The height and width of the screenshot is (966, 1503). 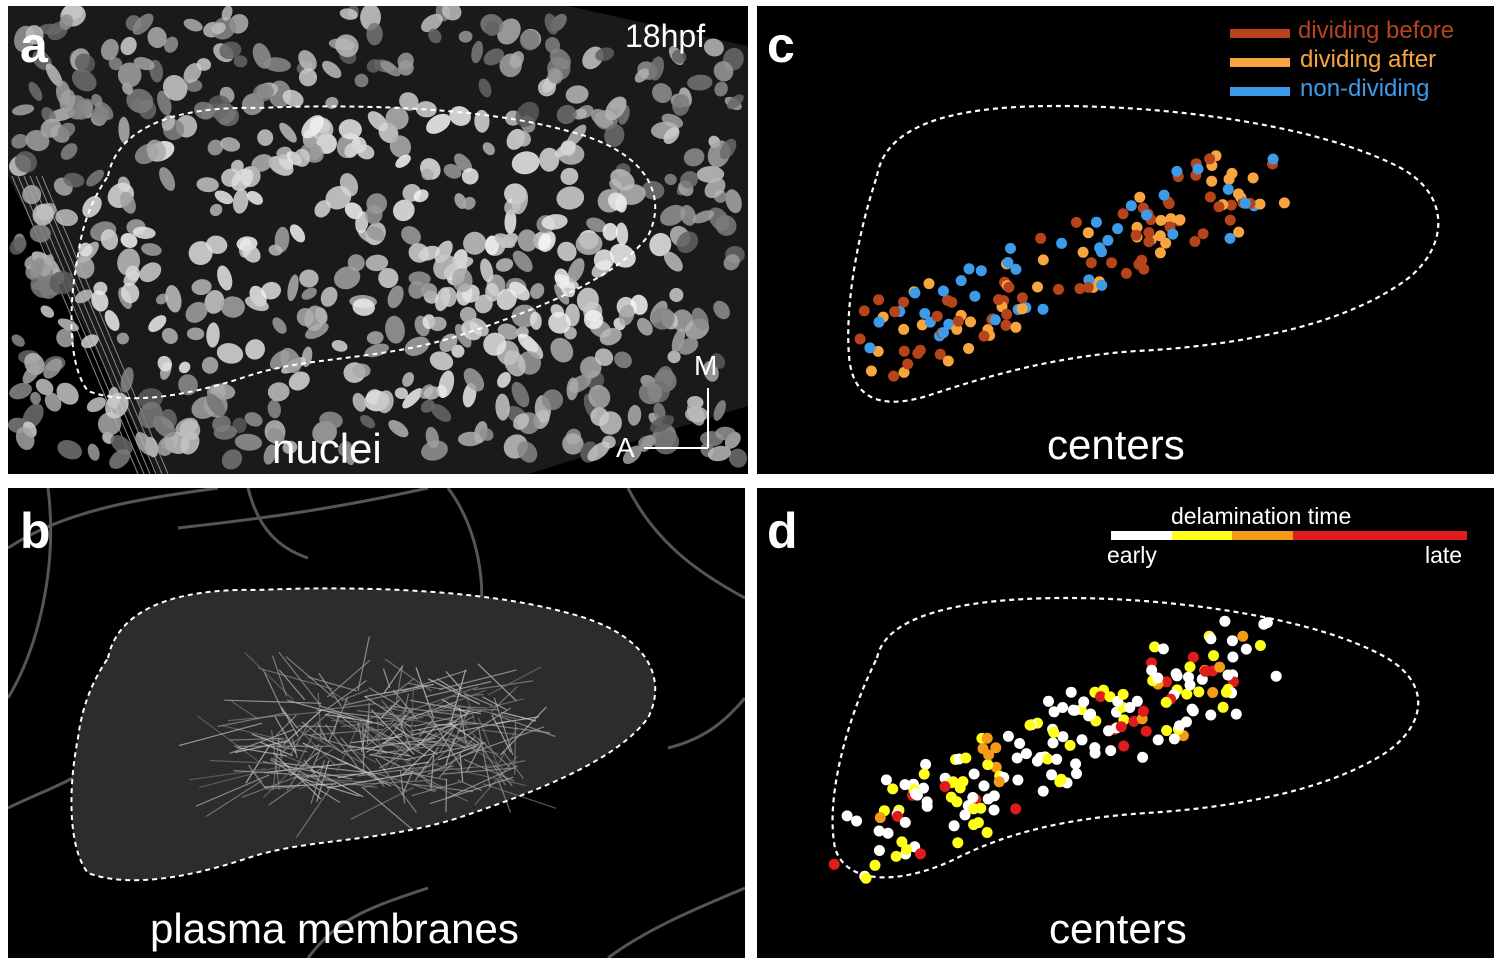 I want to click on non-dividing-center, so click(x=969, y=269).